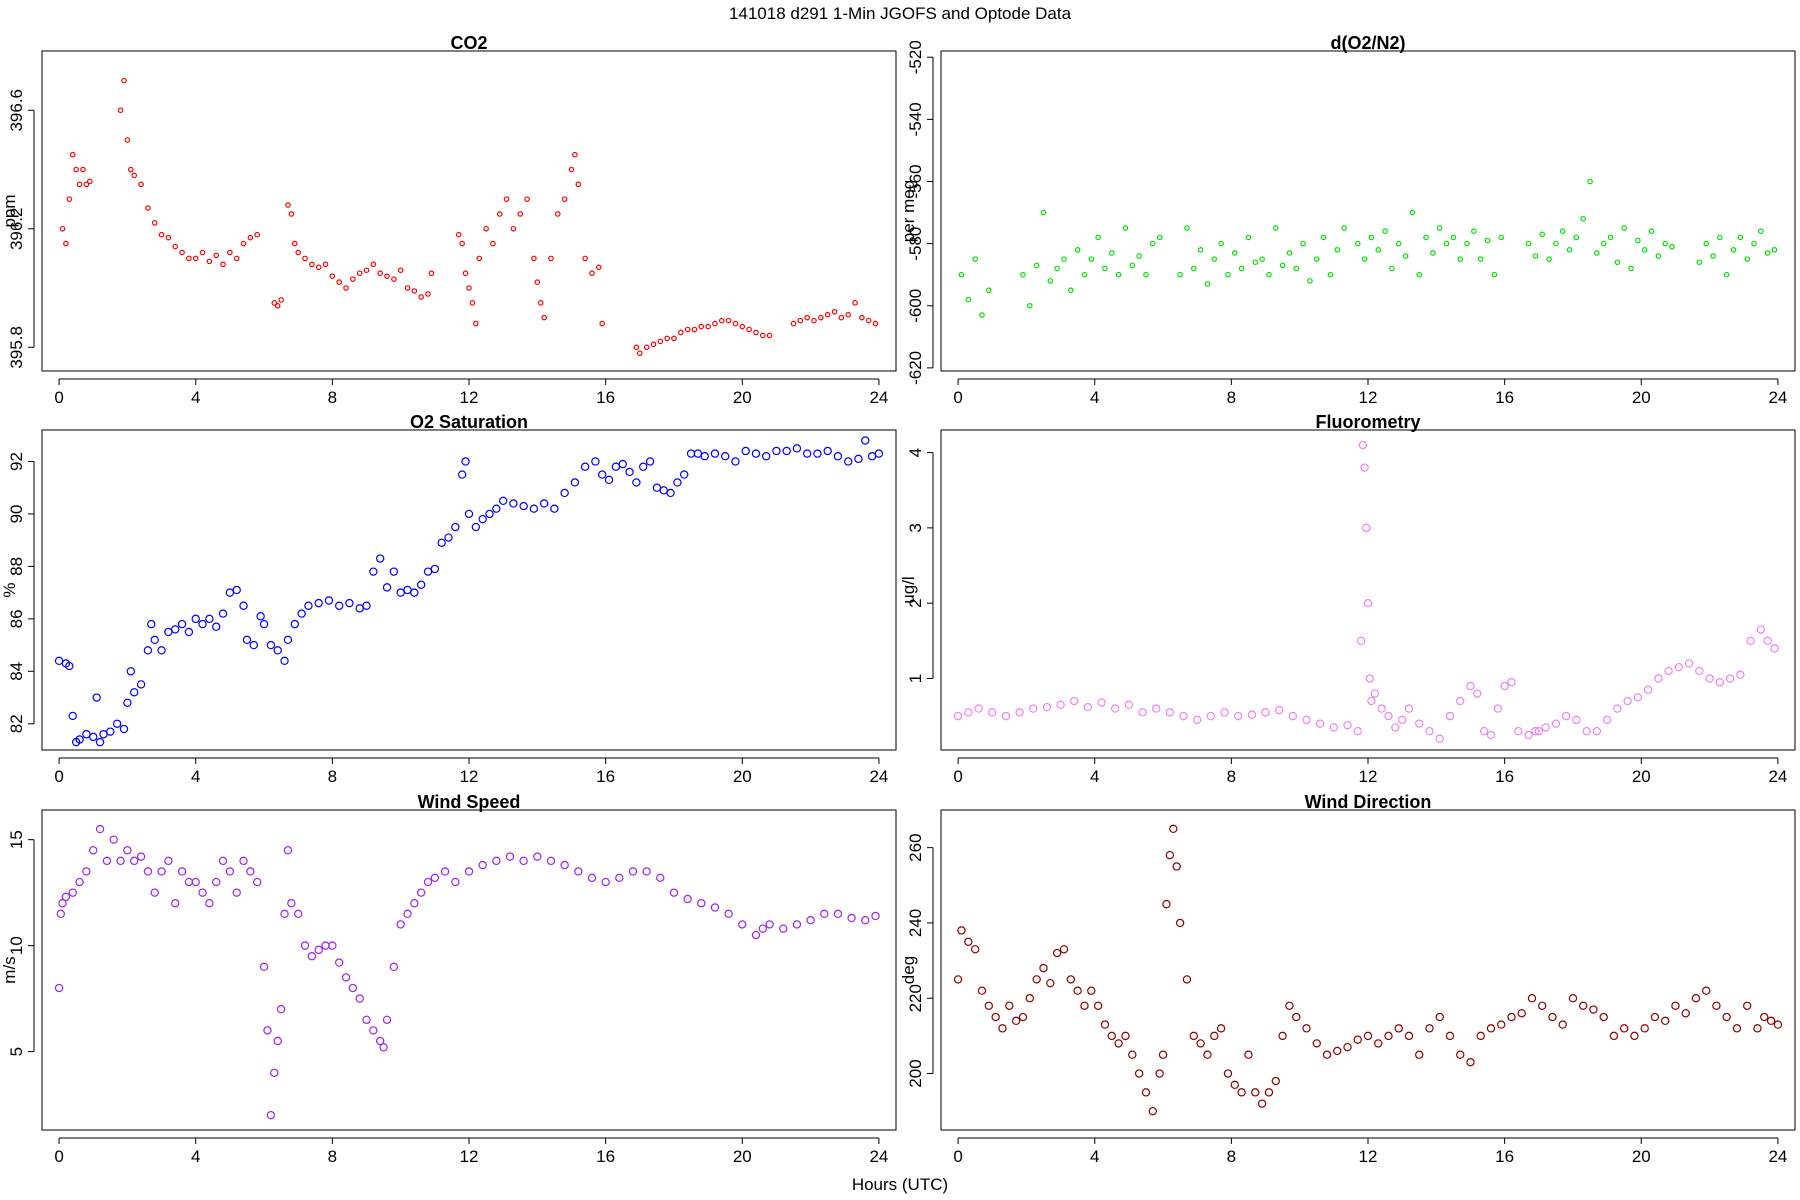  What do you see at coordinates (915, 244) in the screenshot?
I see `y-tick-label: -580` at bounding box center [915, 244].